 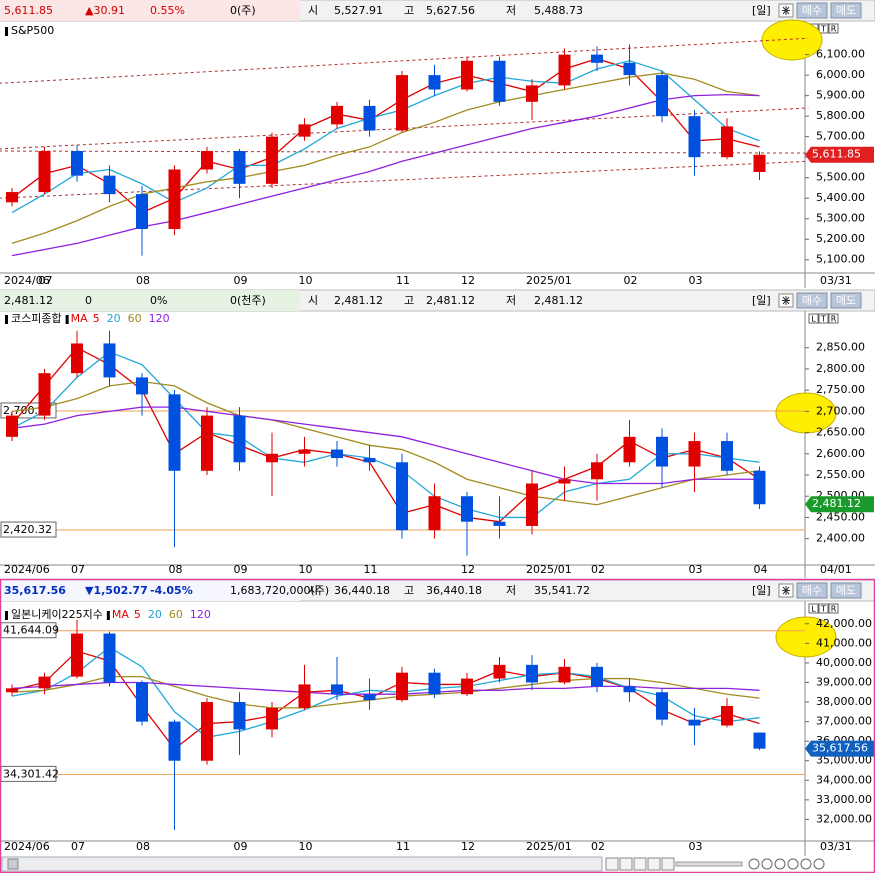 What do you see at coordinates (793, 864) in the screenshot?
I see `tool-settings` at bounding box center [793, 864].